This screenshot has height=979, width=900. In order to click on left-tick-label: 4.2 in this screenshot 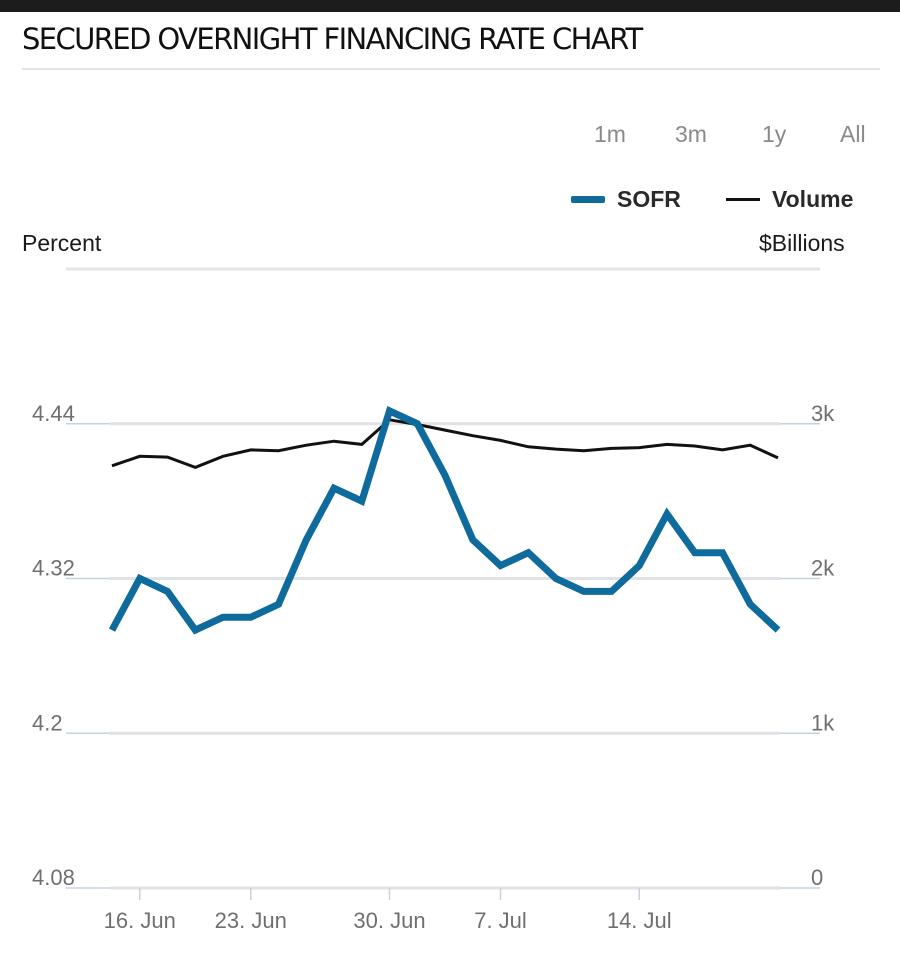, I will do `click(47, 722)`.